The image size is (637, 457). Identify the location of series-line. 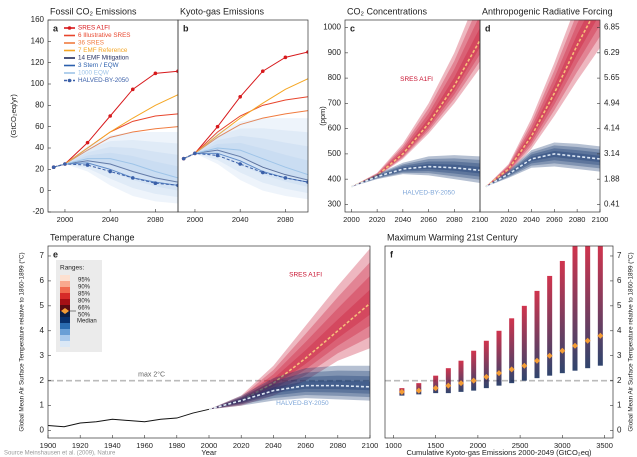
(289, 397).